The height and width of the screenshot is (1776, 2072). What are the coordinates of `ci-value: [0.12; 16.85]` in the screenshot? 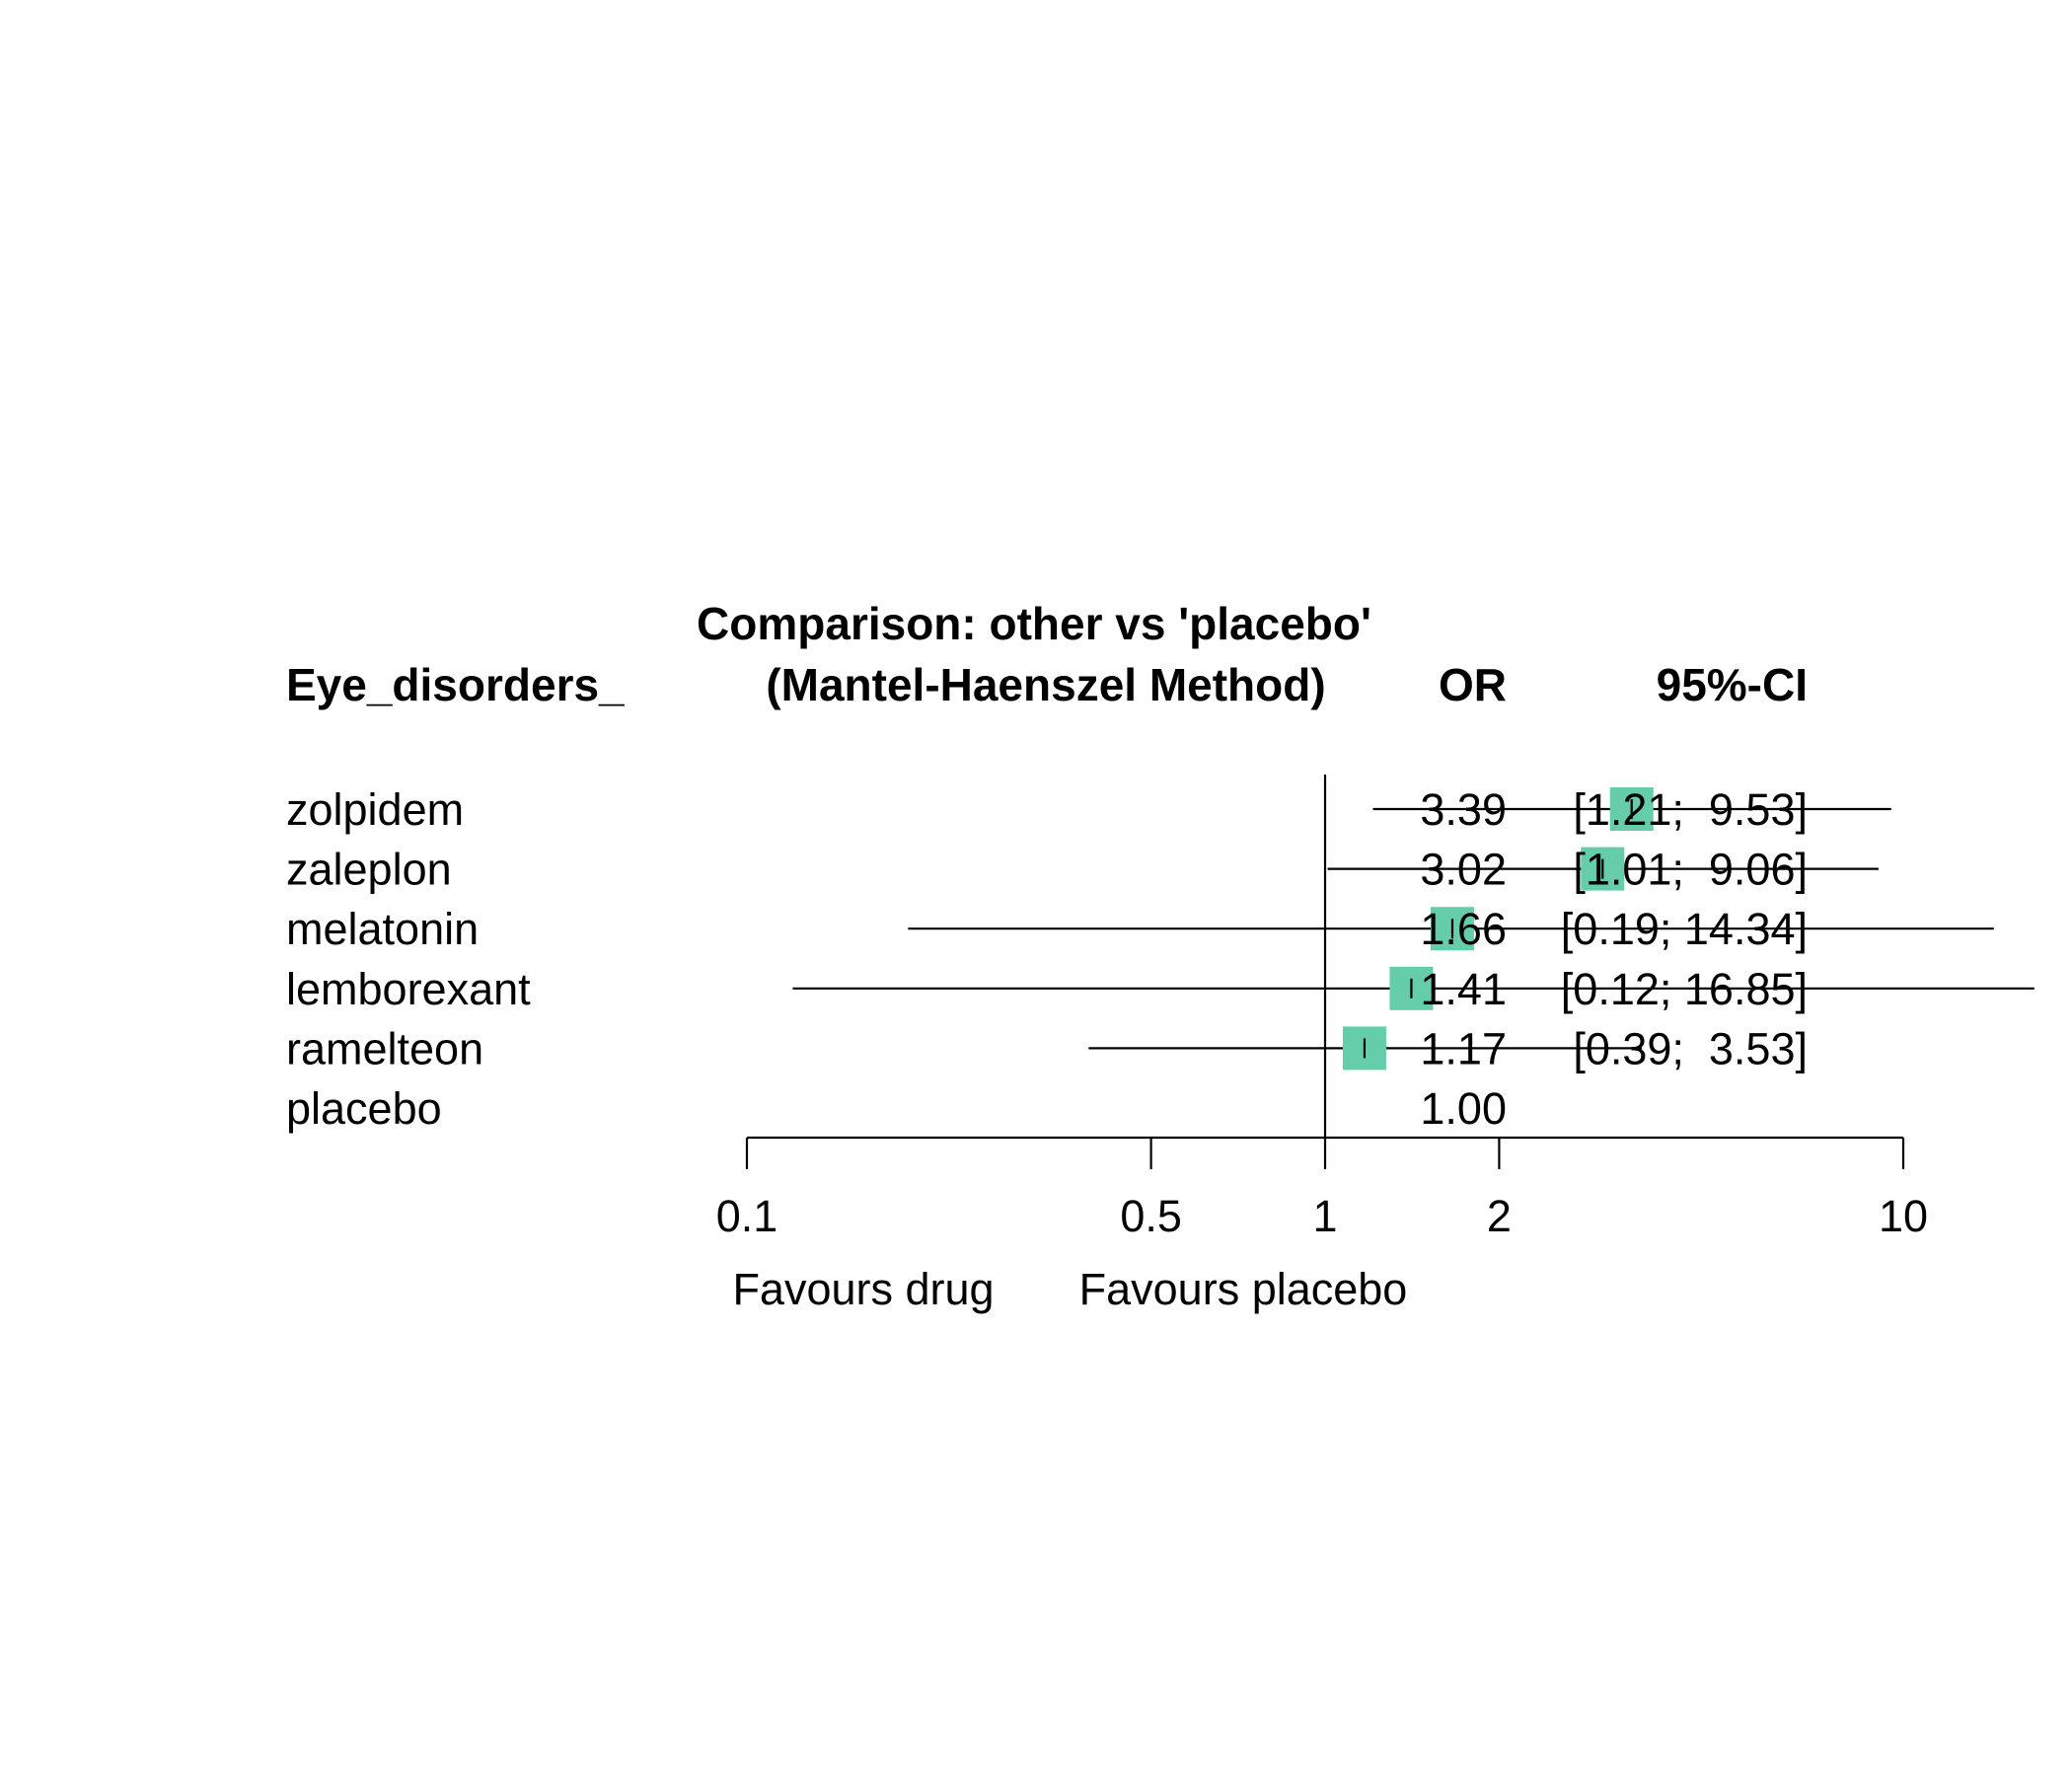 It's located at (1684, 989).